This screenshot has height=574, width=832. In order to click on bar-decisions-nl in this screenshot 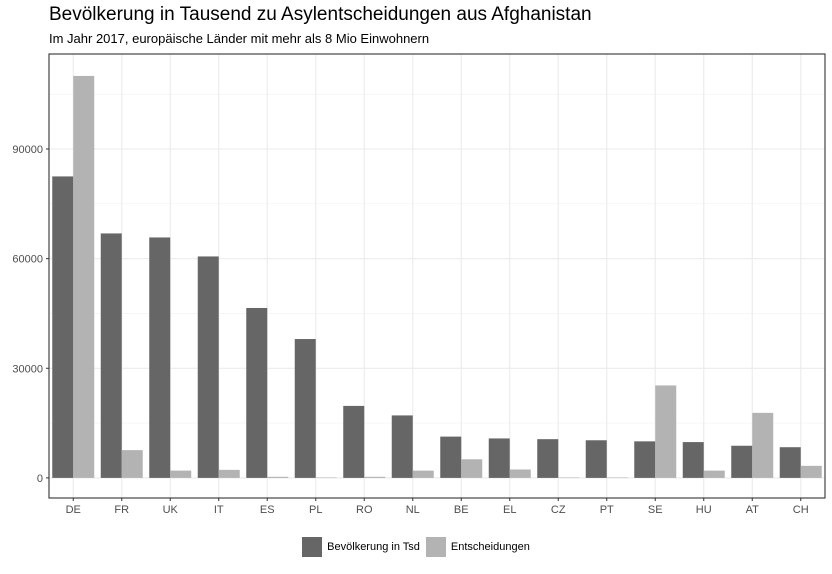, I will do `click(423, 474)`.